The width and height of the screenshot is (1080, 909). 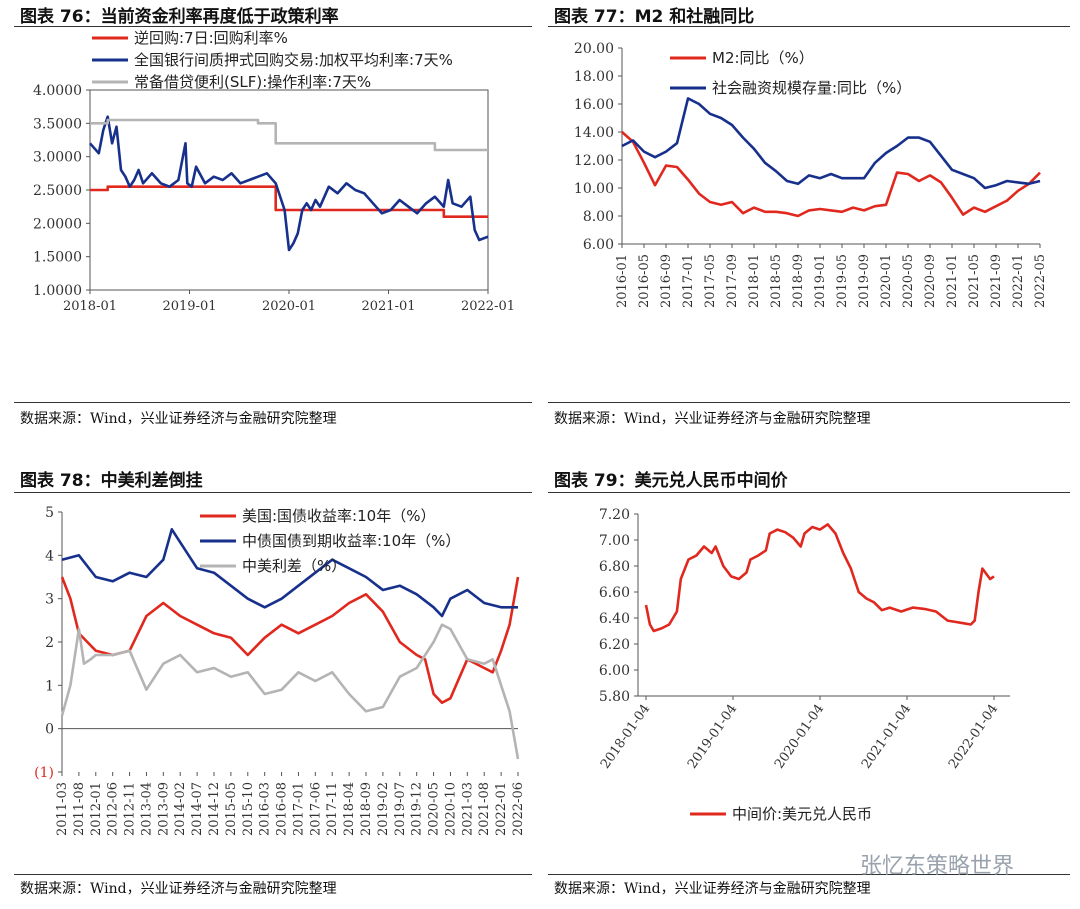 What do you see at coordinates (614, 671) in the screenshot?
I see `c79-y-tick-label: 6.00` at bounding box center [614, 671].